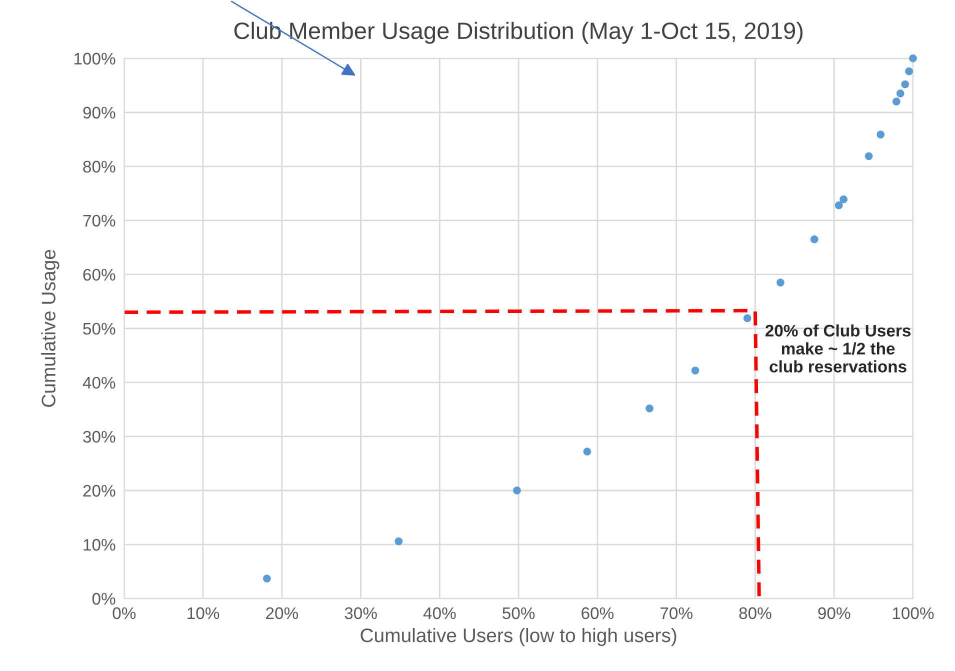  What do you see at coordinates (99, 274) in the screenshot?
I see `y-tick-label: 60%` at bounding box center [99, 274].